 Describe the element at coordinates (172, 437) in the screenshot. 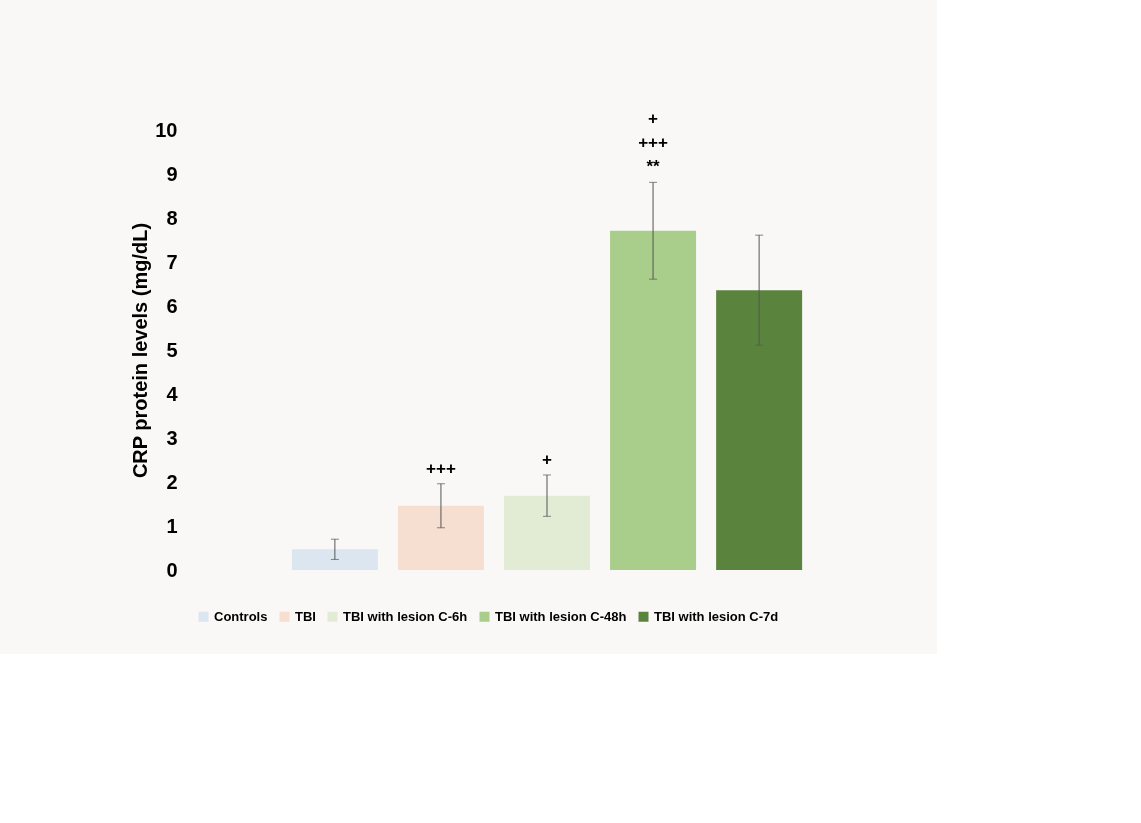

I see `y-tick-label: 3` at that location.